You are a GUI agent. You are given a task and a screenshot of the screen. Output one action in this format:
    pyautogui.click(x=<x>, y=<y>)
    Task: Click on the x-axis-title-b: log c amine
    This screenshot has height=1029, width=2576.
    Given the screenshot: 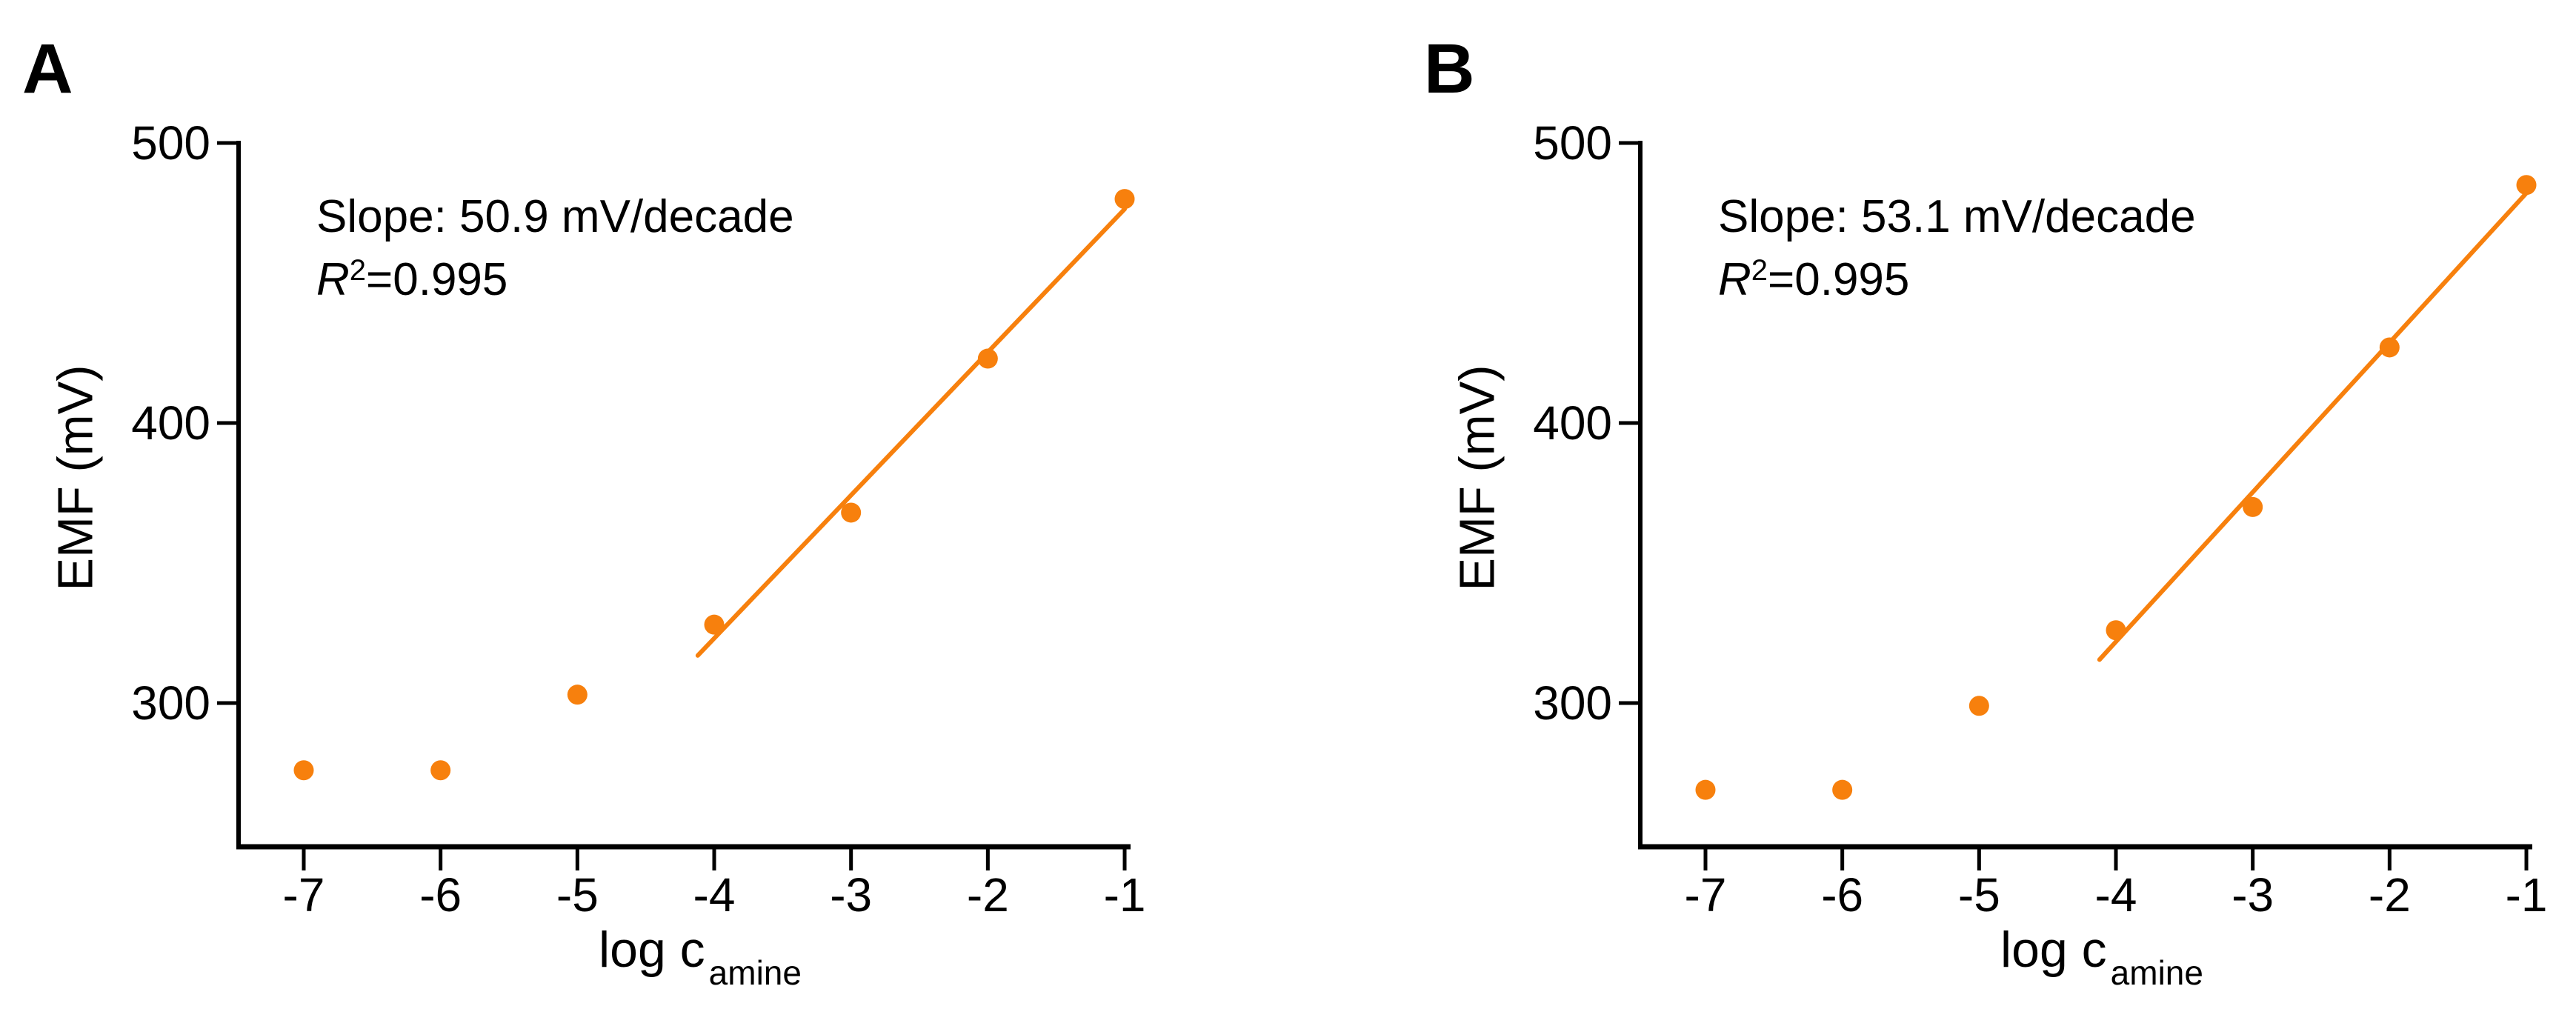 What is the action you would take?
    pyautogui.click(x=2101, y=956)
    